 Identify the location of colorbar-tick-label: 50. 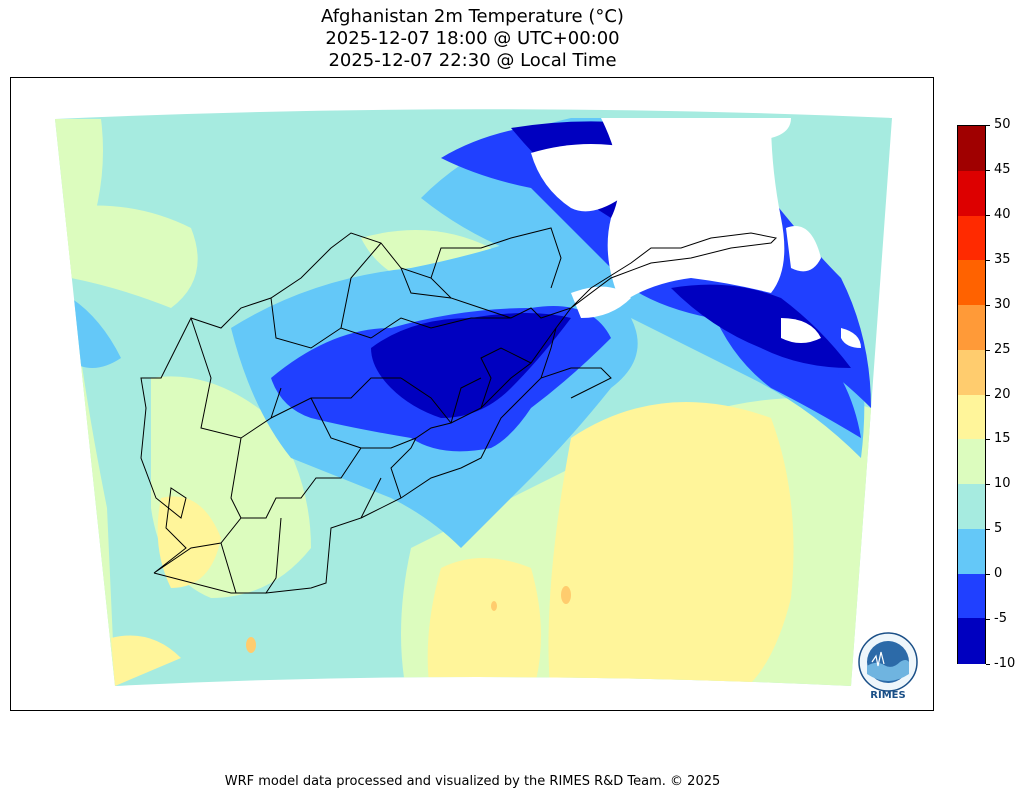
(998, 125).